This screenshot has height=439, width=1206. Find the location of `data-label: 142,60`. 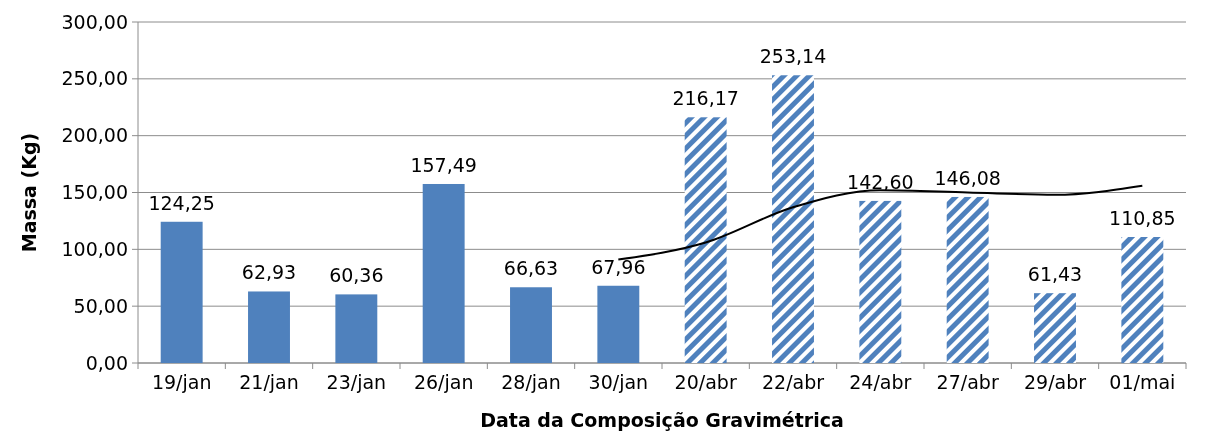

data-label: 142,60 is located at coordinates (880, 181).